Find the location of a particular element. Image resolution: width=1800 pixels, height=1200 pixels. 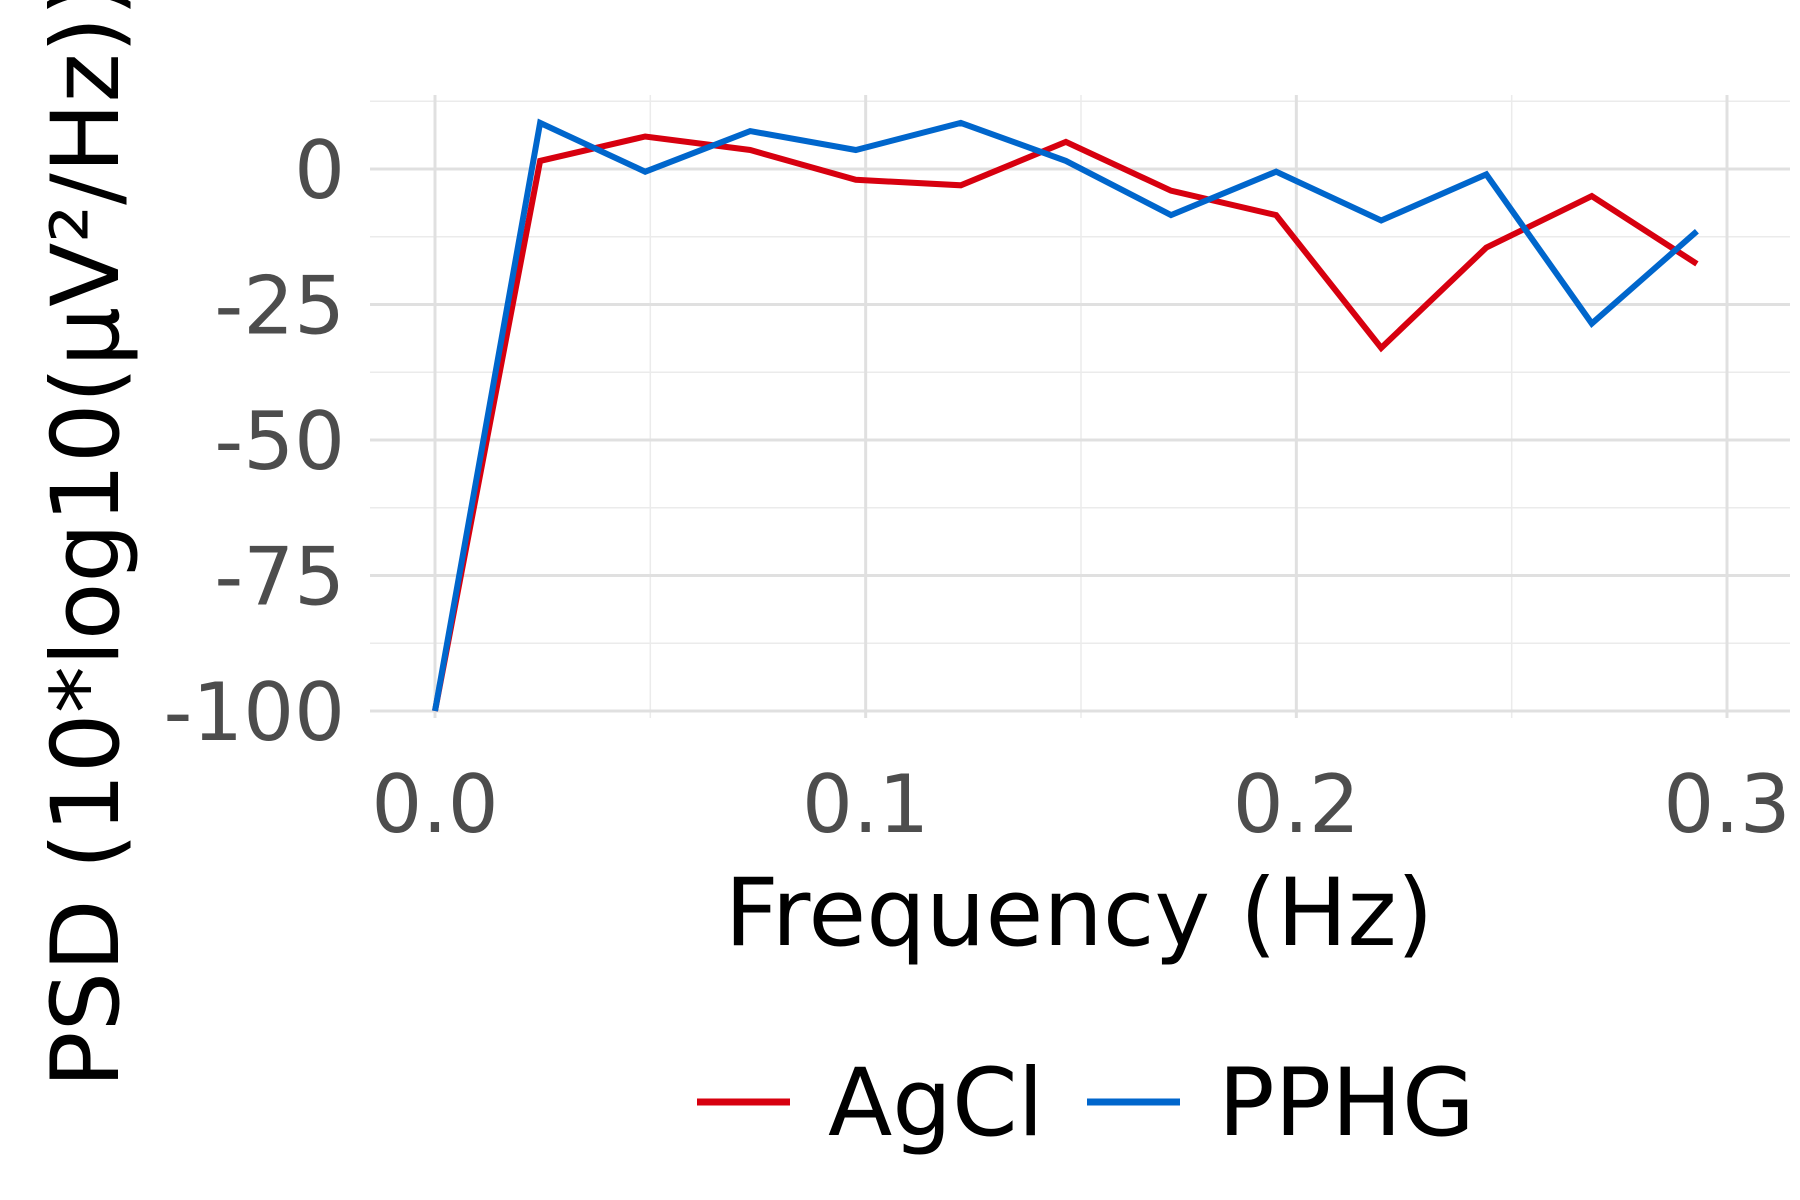

x-tick-label: 0.0 is located at coordinates (434, 804).